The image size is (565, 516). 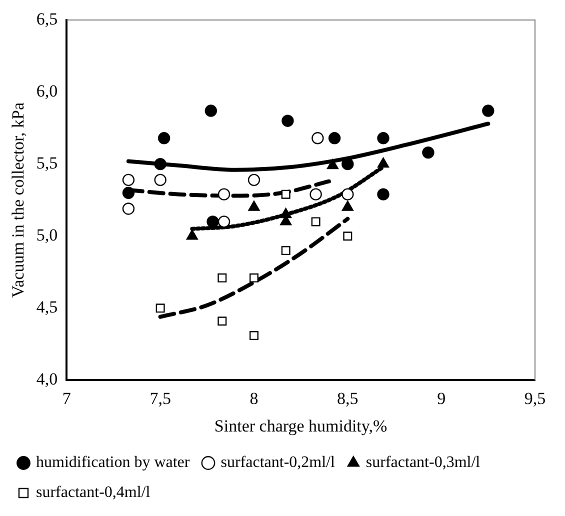 What do you see at coordinates (423, 463) in the screenshot?
I see `legend-label: surfactant-0,3ml/l` at bounding box center [423, 463].